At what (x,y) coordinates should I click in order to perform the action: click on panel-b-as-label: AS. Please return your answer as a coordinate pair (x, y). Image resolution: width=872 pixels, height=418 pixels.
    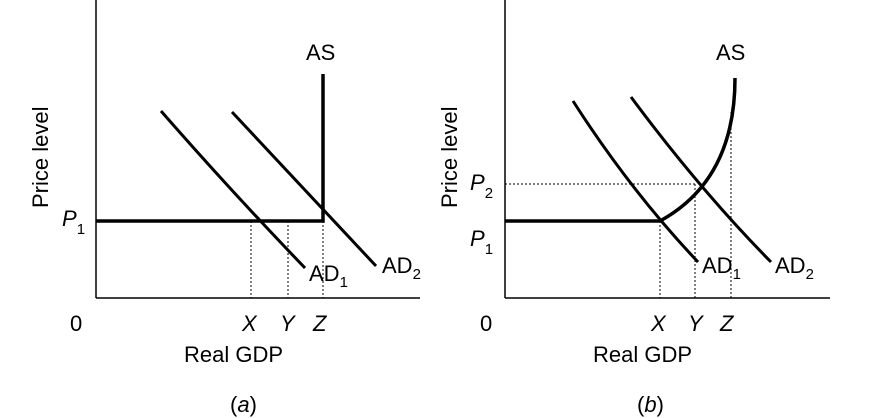
    Looking at the image, I should click on (730, 52).